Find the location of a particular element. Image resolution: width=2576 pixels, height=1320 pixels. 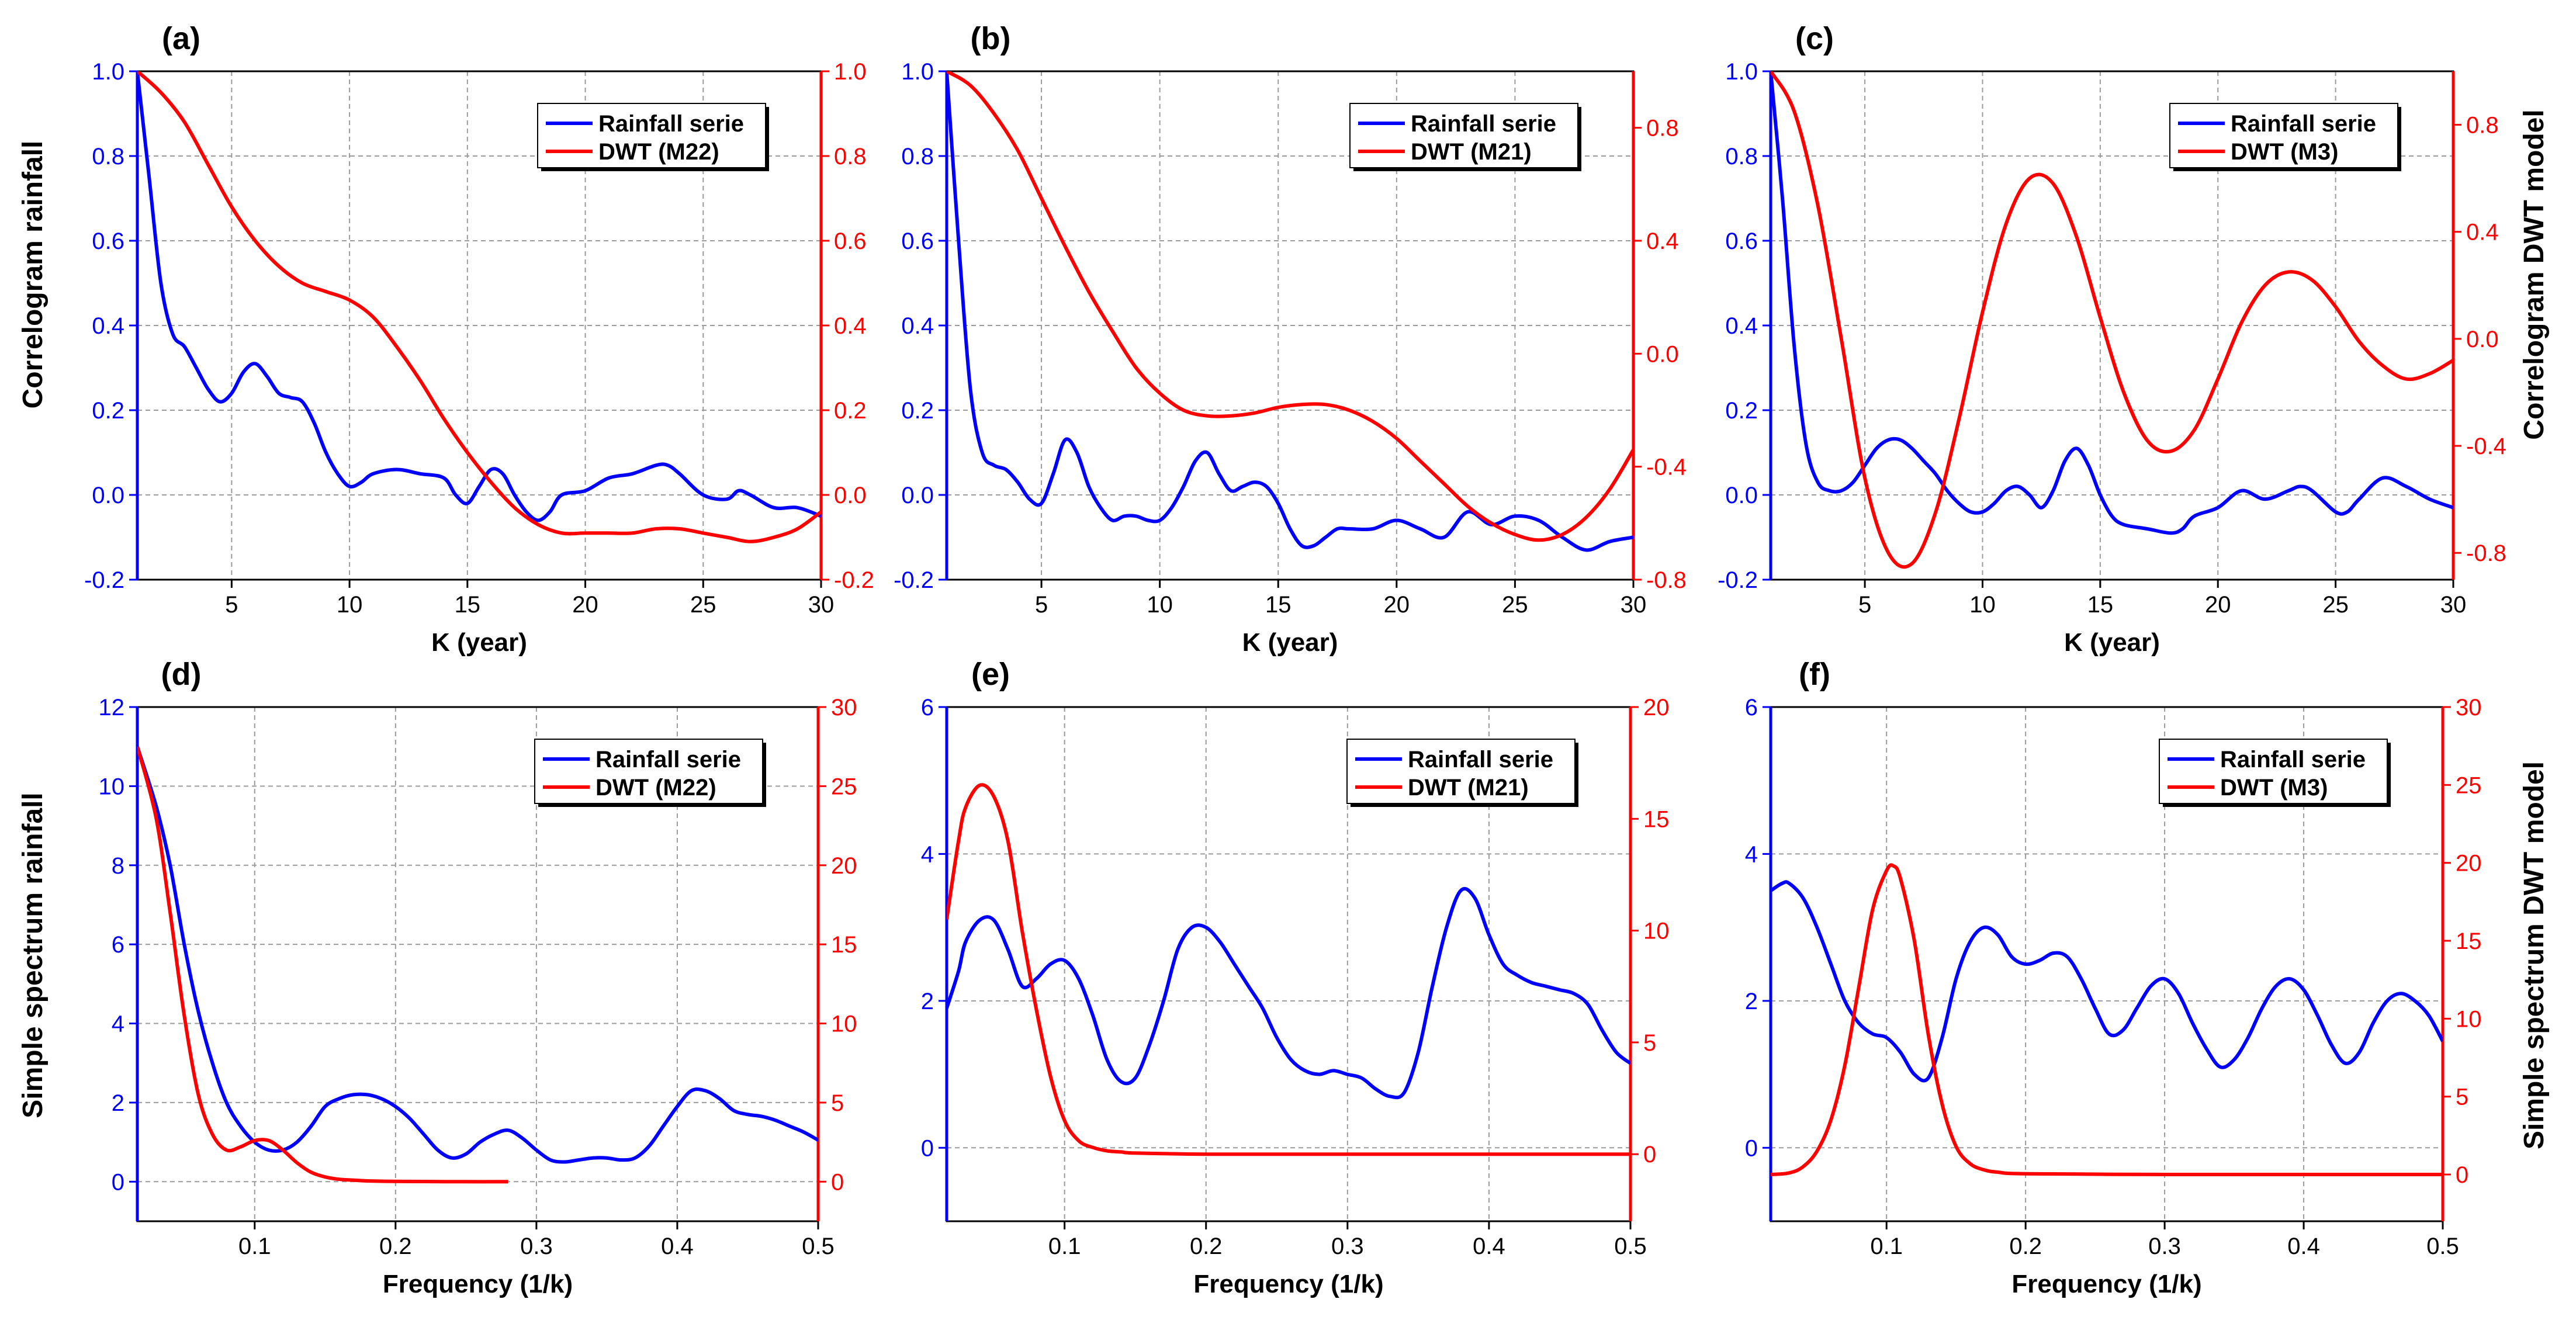

left-y-tick-label: 6 is located at coordinates (1752, 707).